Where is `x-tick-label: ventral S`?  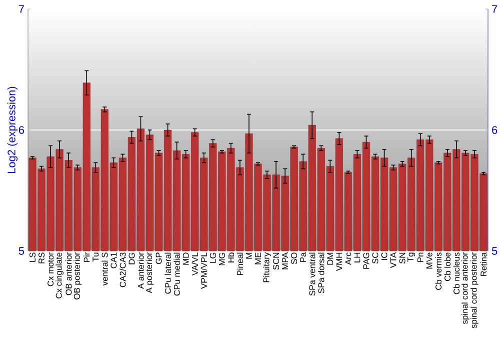
x-tick-label: ventral S is located at coordinates (105, 269).